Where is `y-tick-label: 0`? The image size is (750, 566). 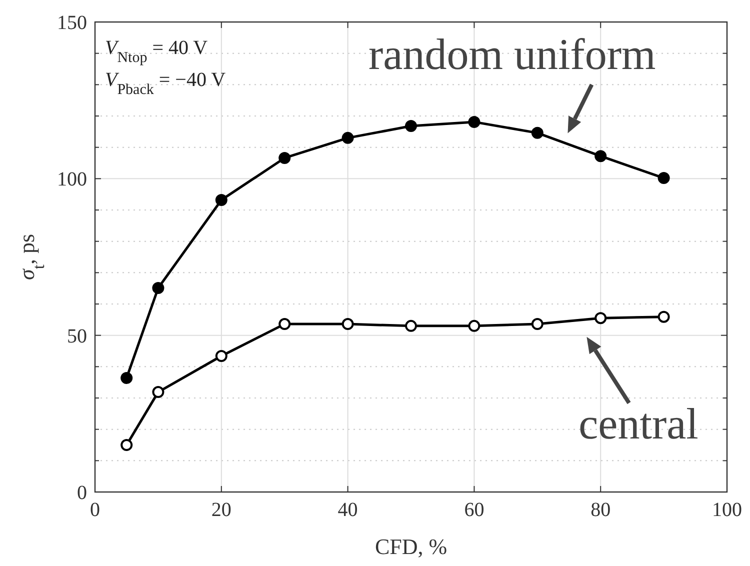
y-tick-label: 0 is located at coordinates (82, 493).